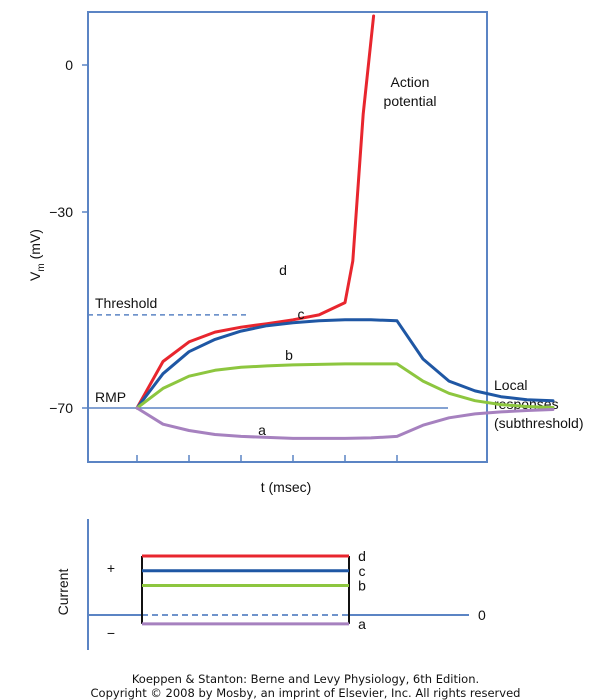  Describe the element at coordinates (63, 592) in the screenshot. I see `current-axis-label: Current` at that location.